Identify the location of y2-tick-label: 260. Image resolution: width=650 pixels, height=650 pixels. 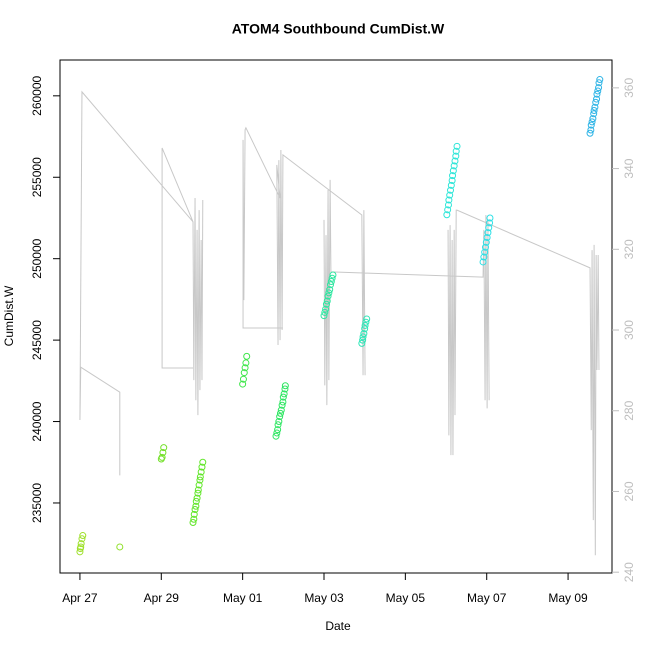
(629, 491).